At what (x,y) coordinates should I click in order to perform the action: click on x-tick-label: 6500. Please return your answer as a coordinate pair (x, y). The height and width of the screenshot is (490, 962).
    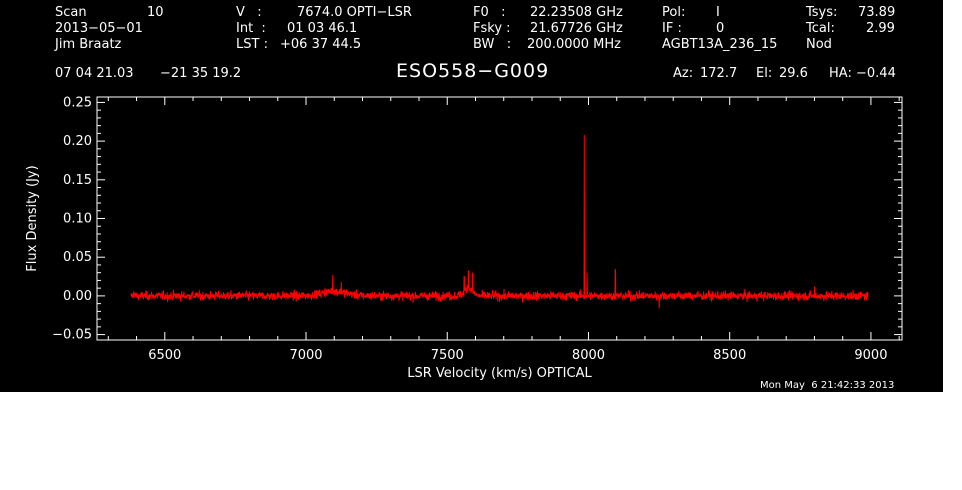
    Looking at the image, I should click on (164, 355).